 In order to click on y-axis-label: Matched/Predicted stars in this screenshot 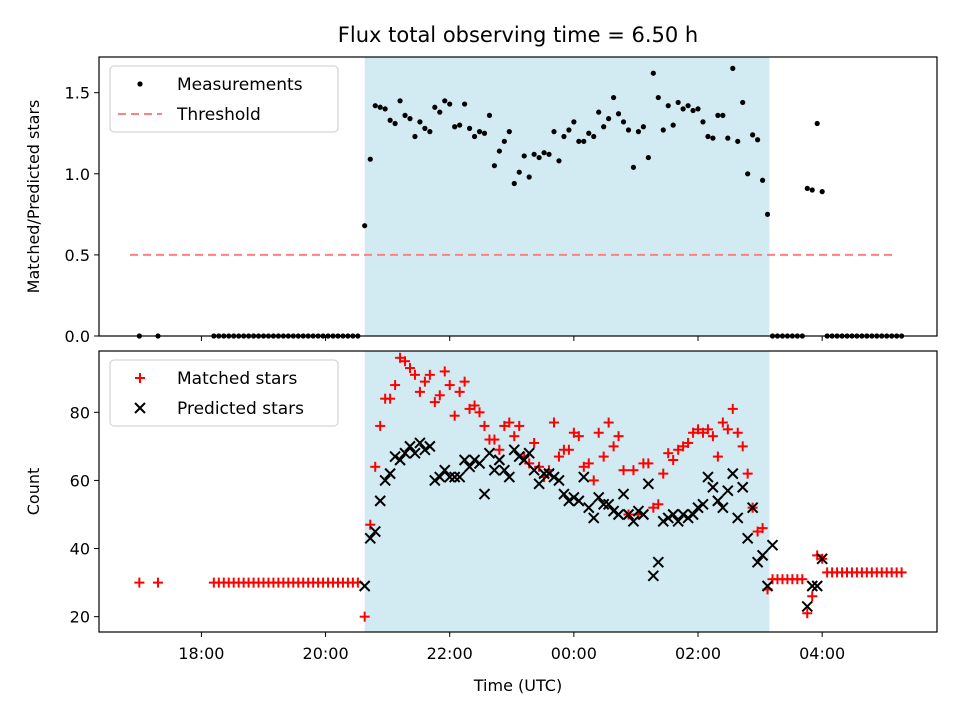, I will do `click(33, 197)`.